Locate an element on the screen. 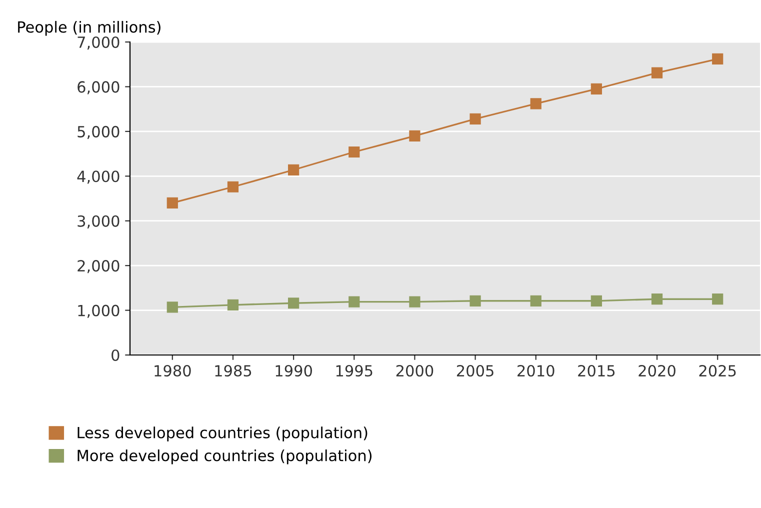  x-tick-label: 2005 is located at coordinates (475, 370).